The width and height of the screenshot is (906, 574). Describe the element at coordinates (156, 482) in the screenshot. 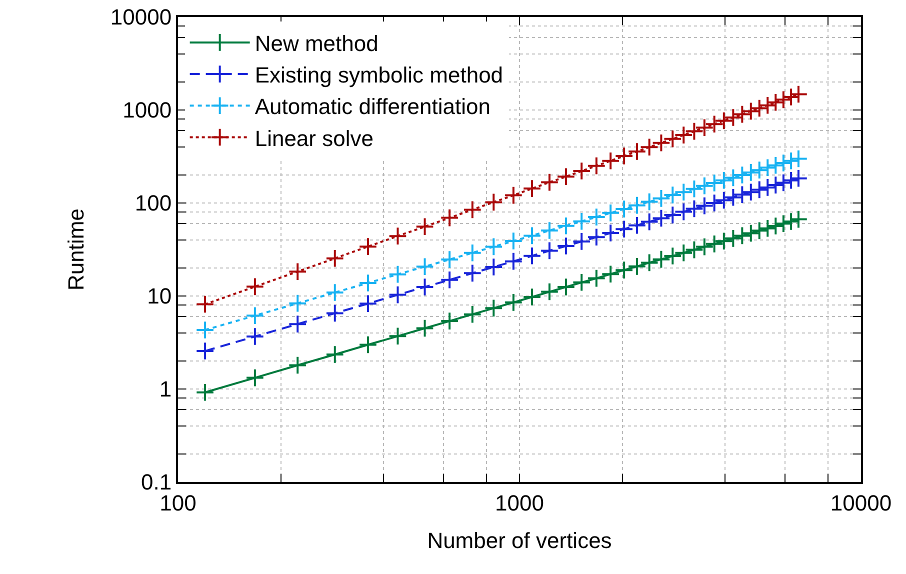

I see `y-tick-label: 0.1` at that location.